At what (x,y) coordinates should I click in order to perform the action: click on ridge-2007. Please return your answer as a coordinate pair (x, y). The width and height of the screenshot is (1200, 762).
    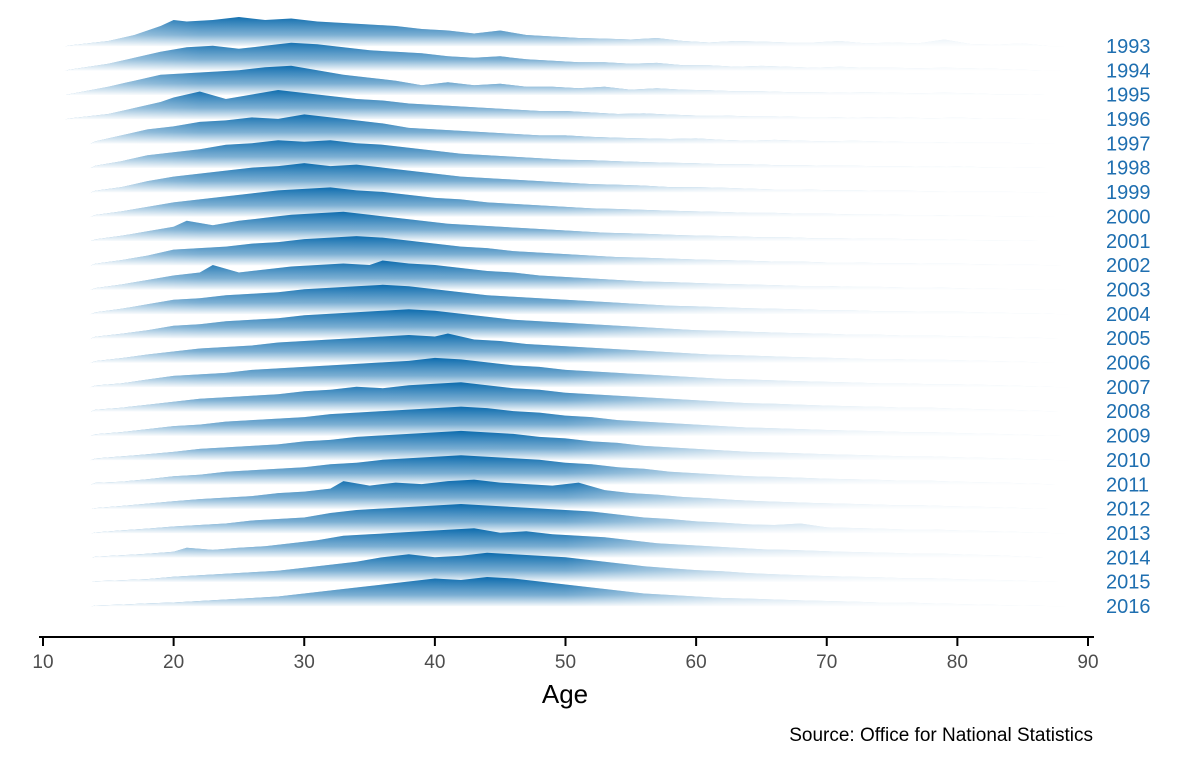
    Looking at the image, I should click on (588, 373).